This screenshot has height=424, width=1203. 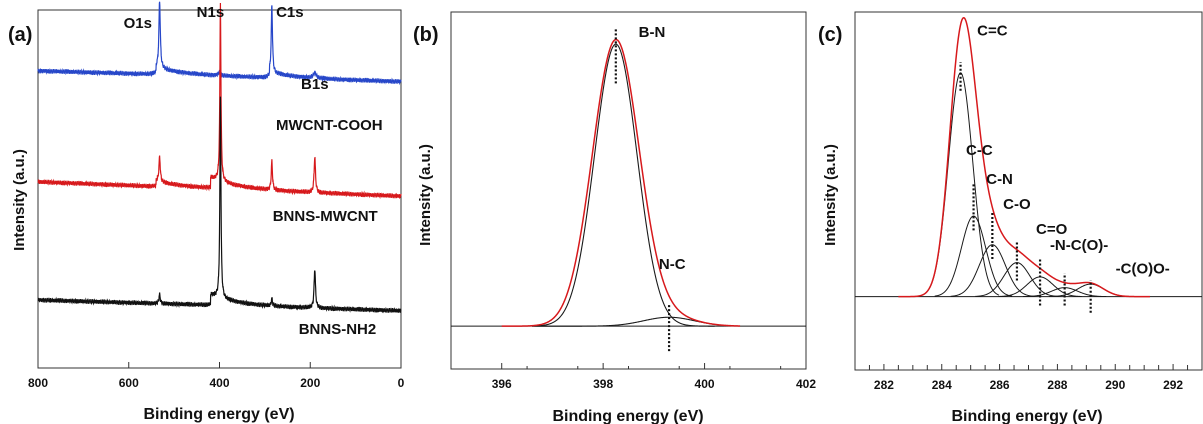 I want to click on x-axis-label-a: Binding energy (eV), so click(x=218, y=414).